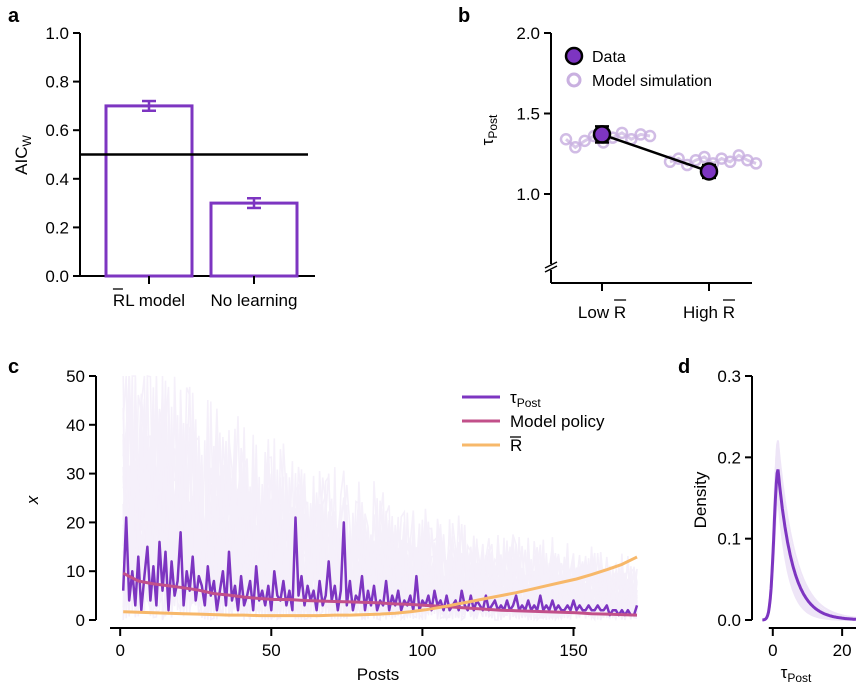 This screenshot has height=684, width=856. What do you see at coordinates (528, 114) in the screenshot?
I see `y-tick-label: 1.5` at bounding box center [528, 114].